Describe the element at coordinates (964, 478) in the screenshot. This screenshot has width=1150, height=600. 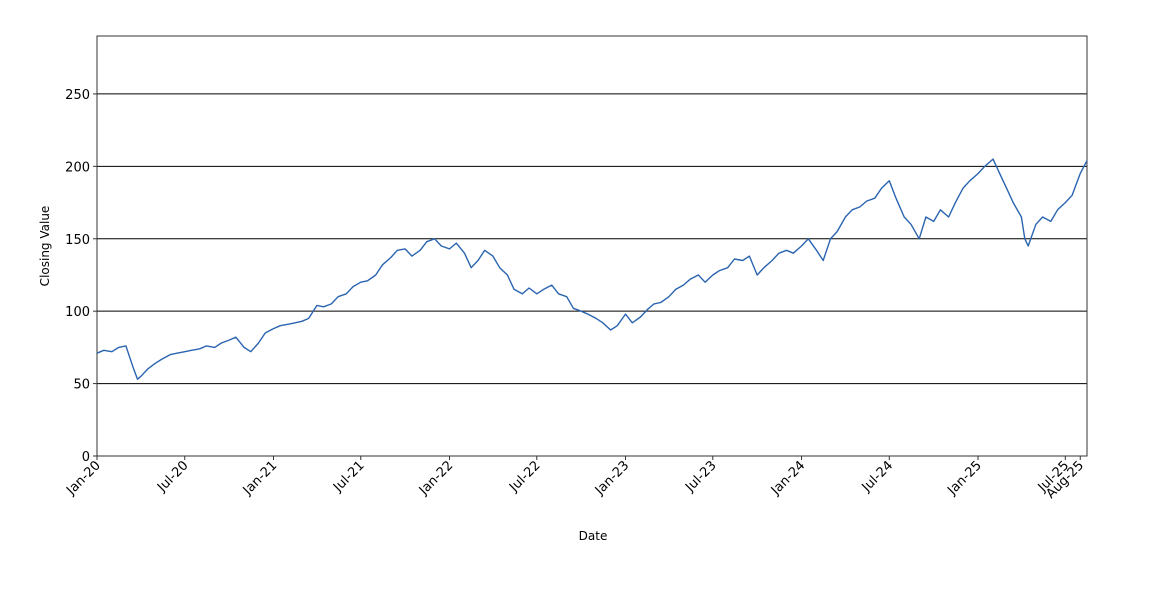
I see `x-tick-label: Jan-25` at that location.